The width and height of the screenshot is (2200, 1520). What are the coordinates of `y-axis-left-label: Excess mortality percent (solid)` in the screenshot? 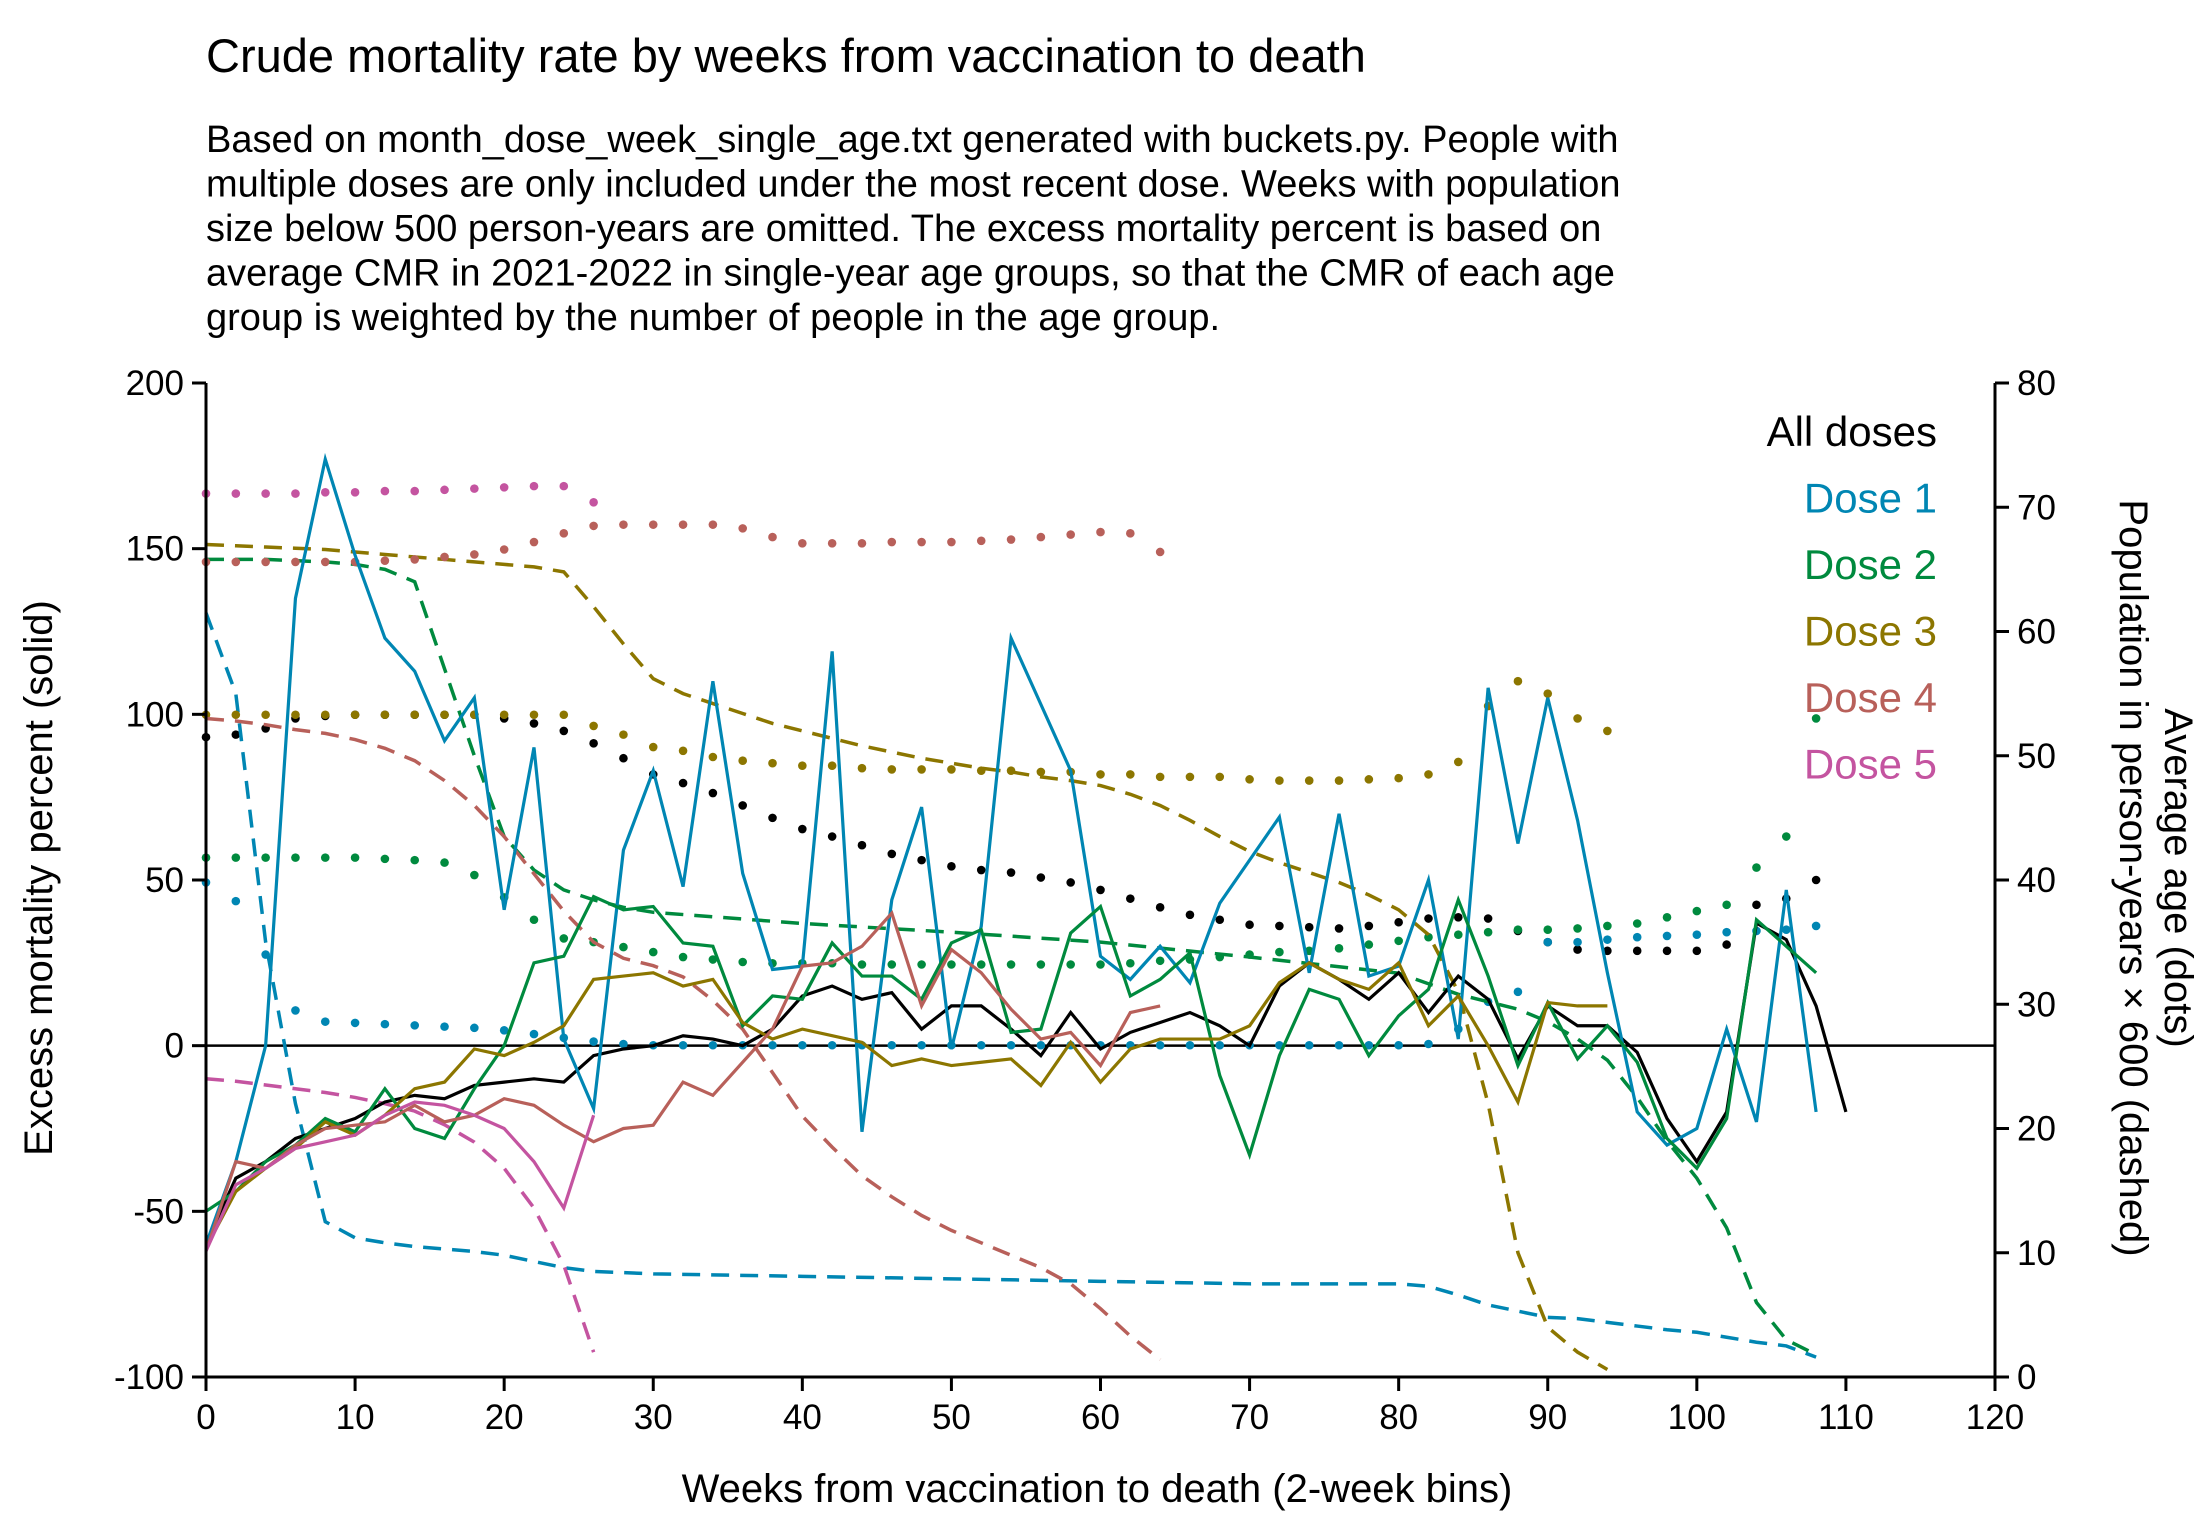 It's located at (39, 878).